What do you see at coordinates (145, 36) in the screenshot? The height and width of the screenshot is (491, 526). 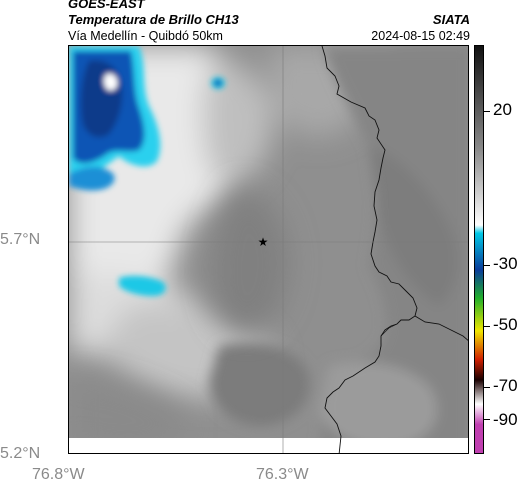 I see `route-label: Vía Medellín - Quibdó 50km` at bounding box center [145, 36].